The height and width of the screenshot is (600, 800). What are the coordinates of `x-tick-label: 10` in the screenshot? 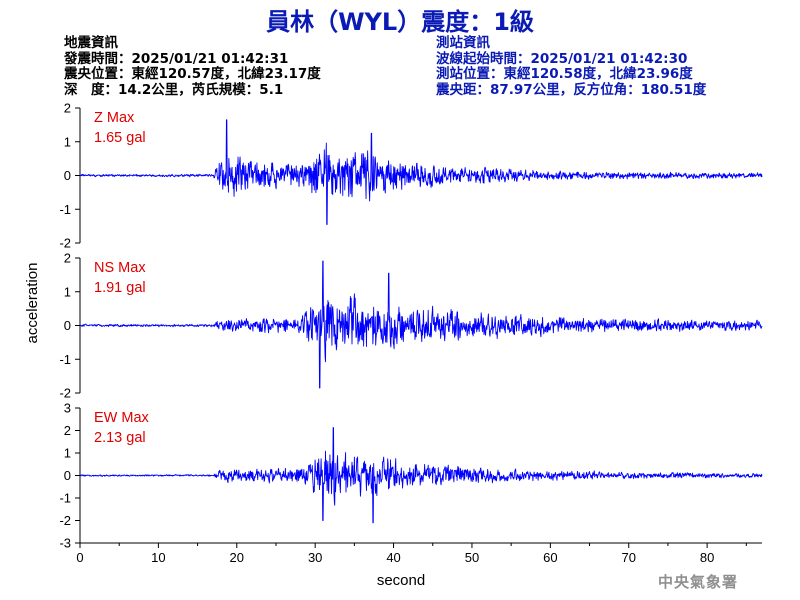 It's located at (158, 557).